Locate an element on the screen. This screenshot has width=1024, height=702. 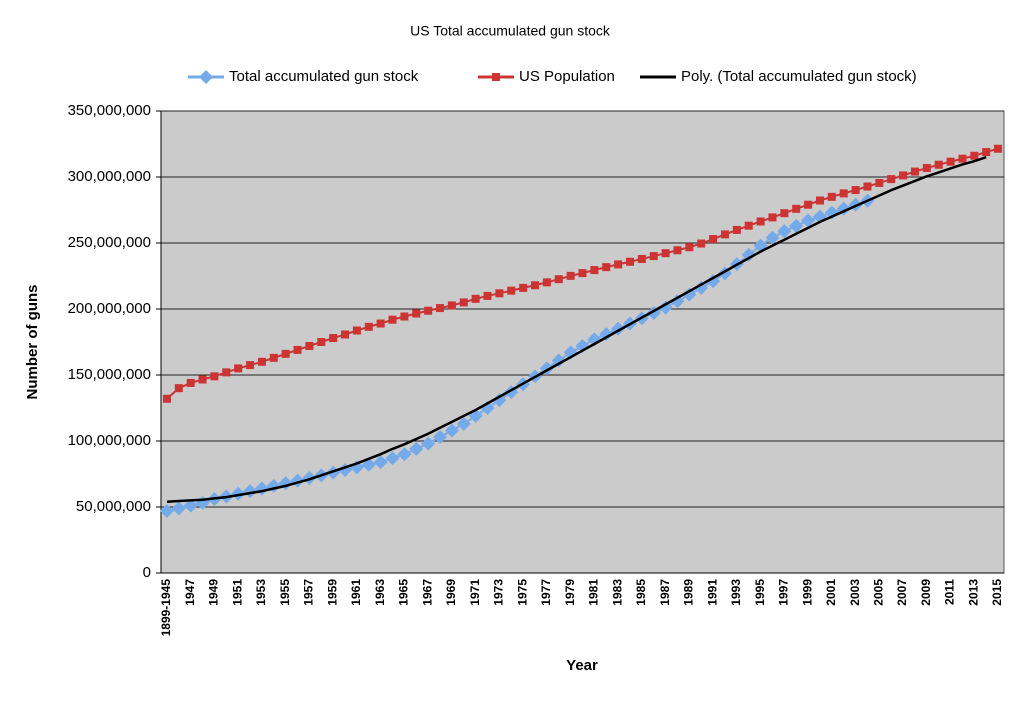
x-tick-label: 2009 is located at coordinates (926, 592).